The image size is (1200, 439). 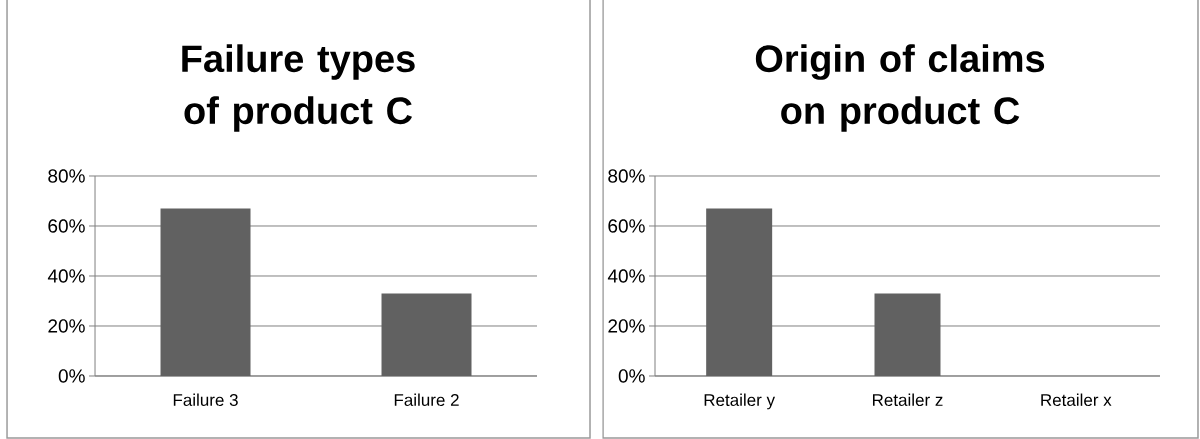 I want to click on x-tick-label: Failure 2, so click(x=426, y=400).